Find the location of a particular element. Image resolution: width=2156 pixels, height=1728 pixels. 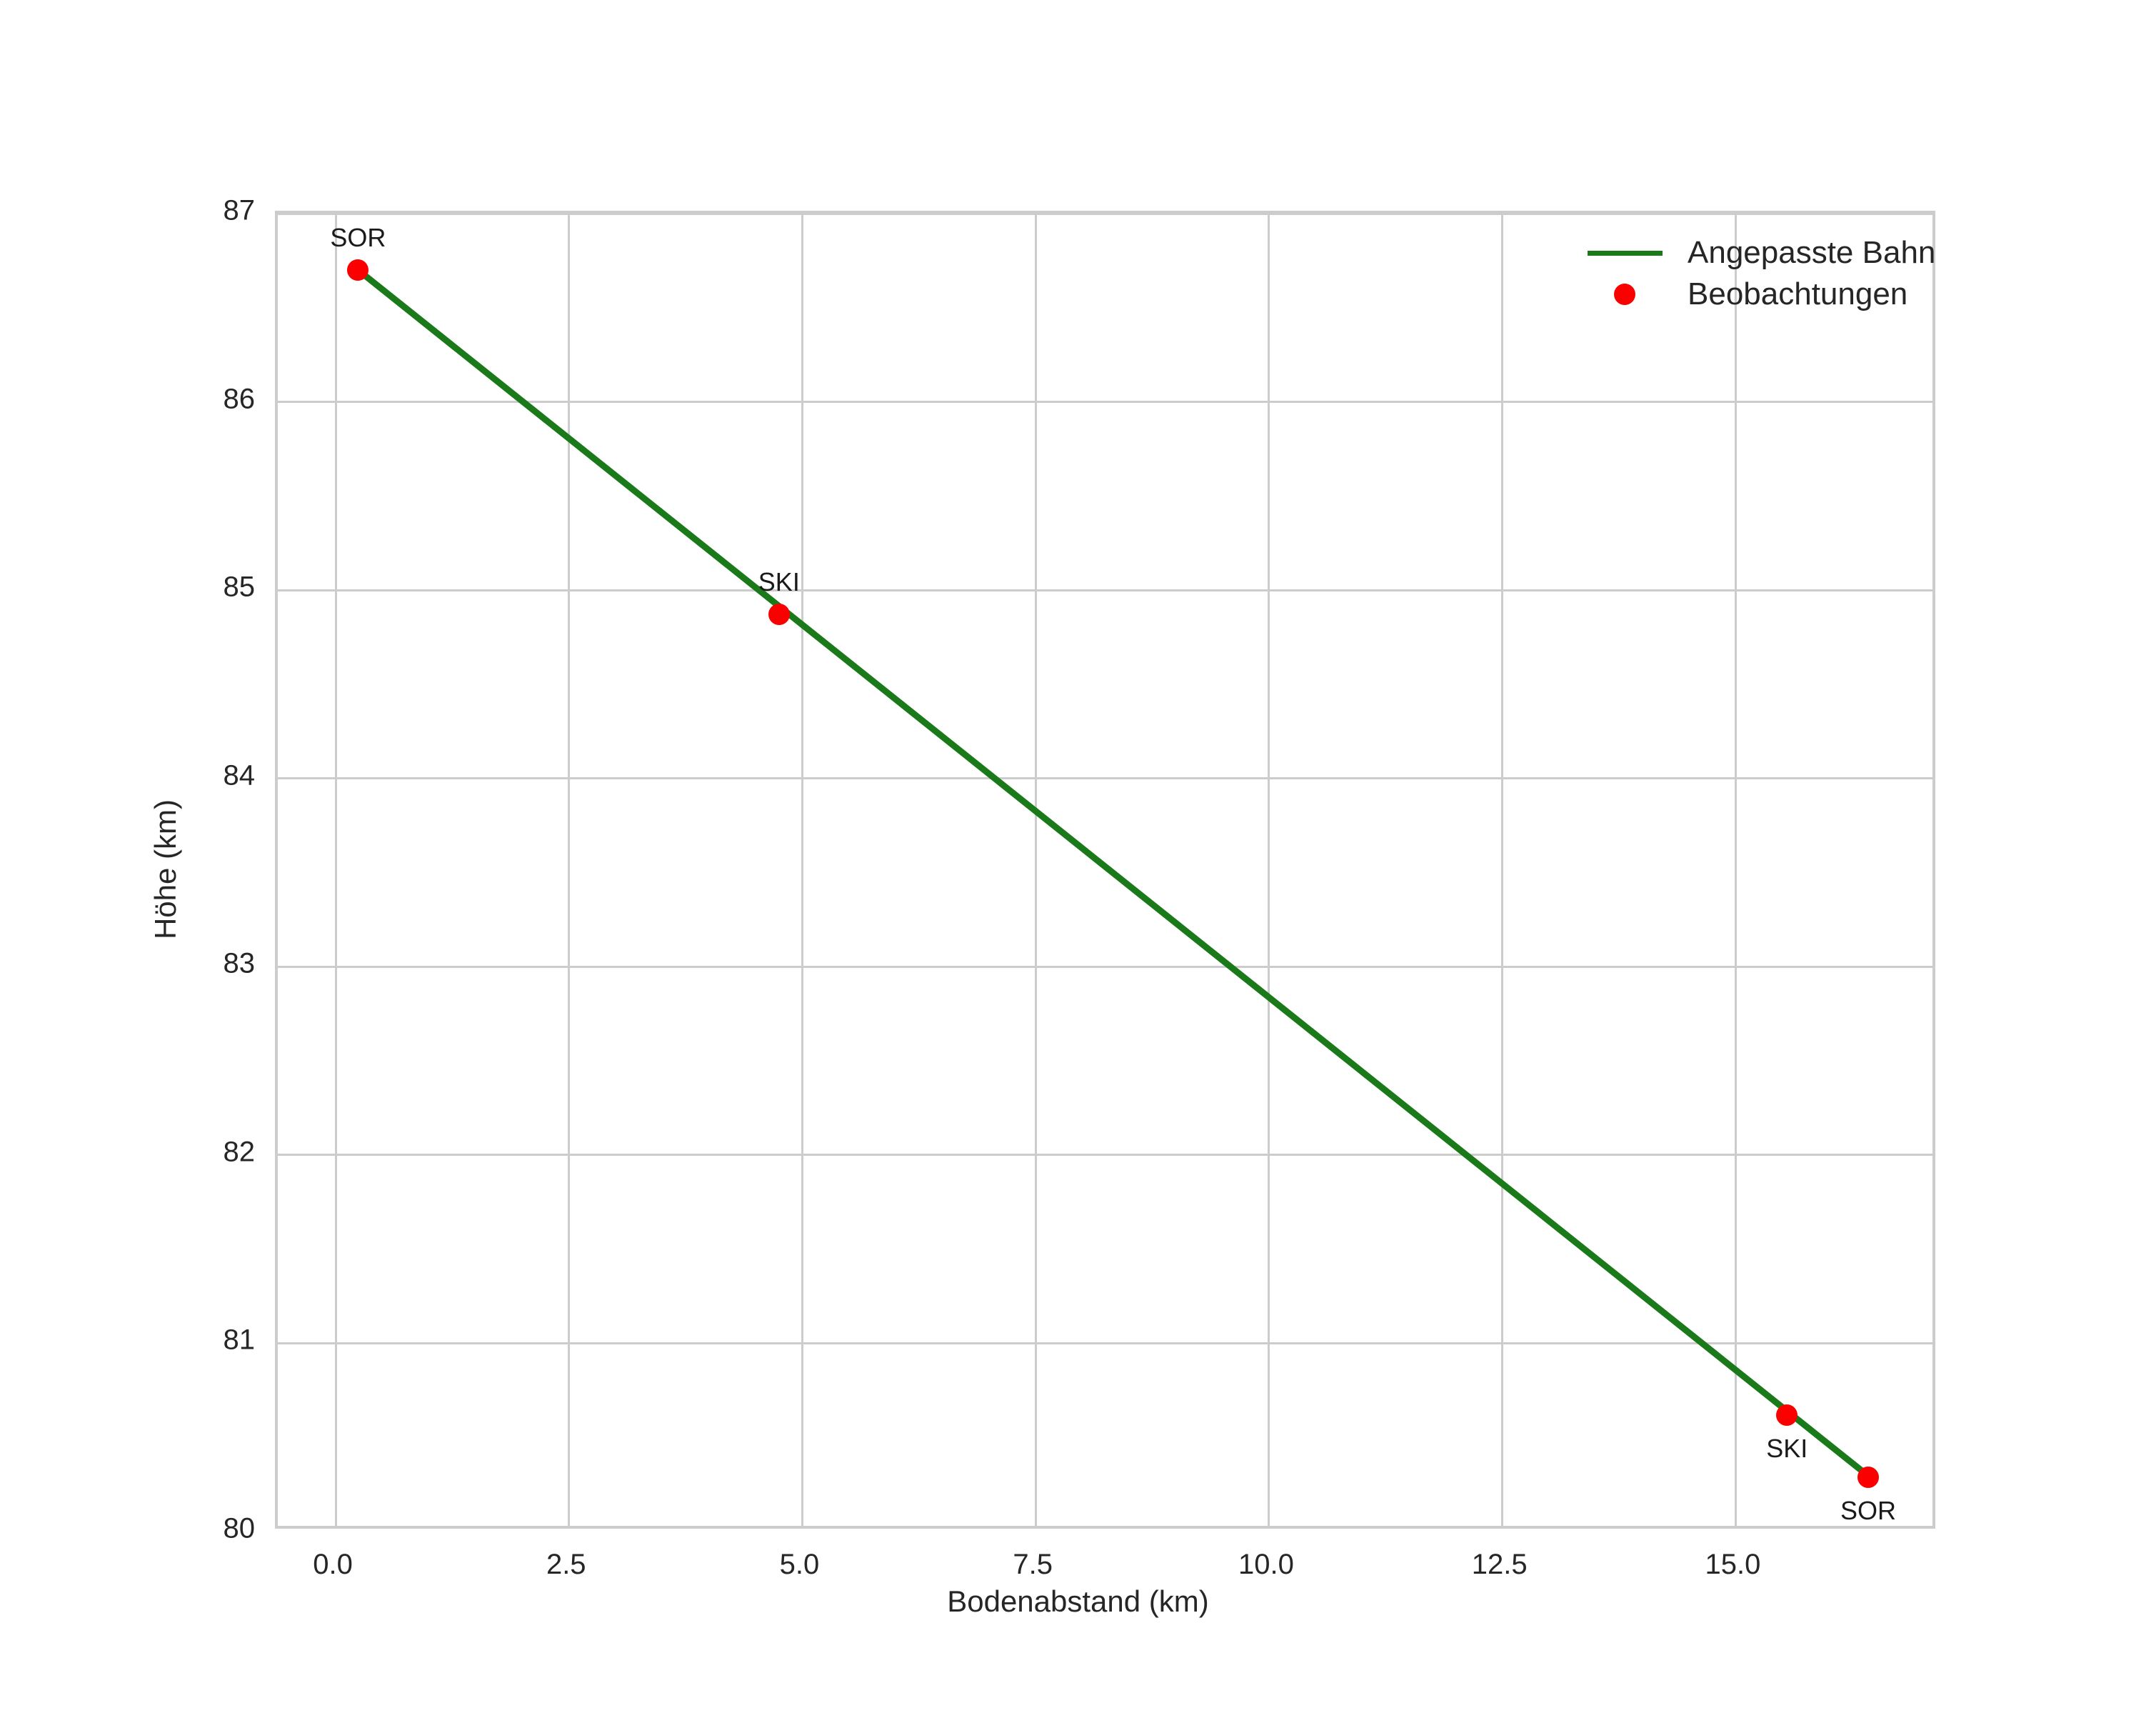

gridline-vertical-7.5 is located at coordinates (1035, 870).